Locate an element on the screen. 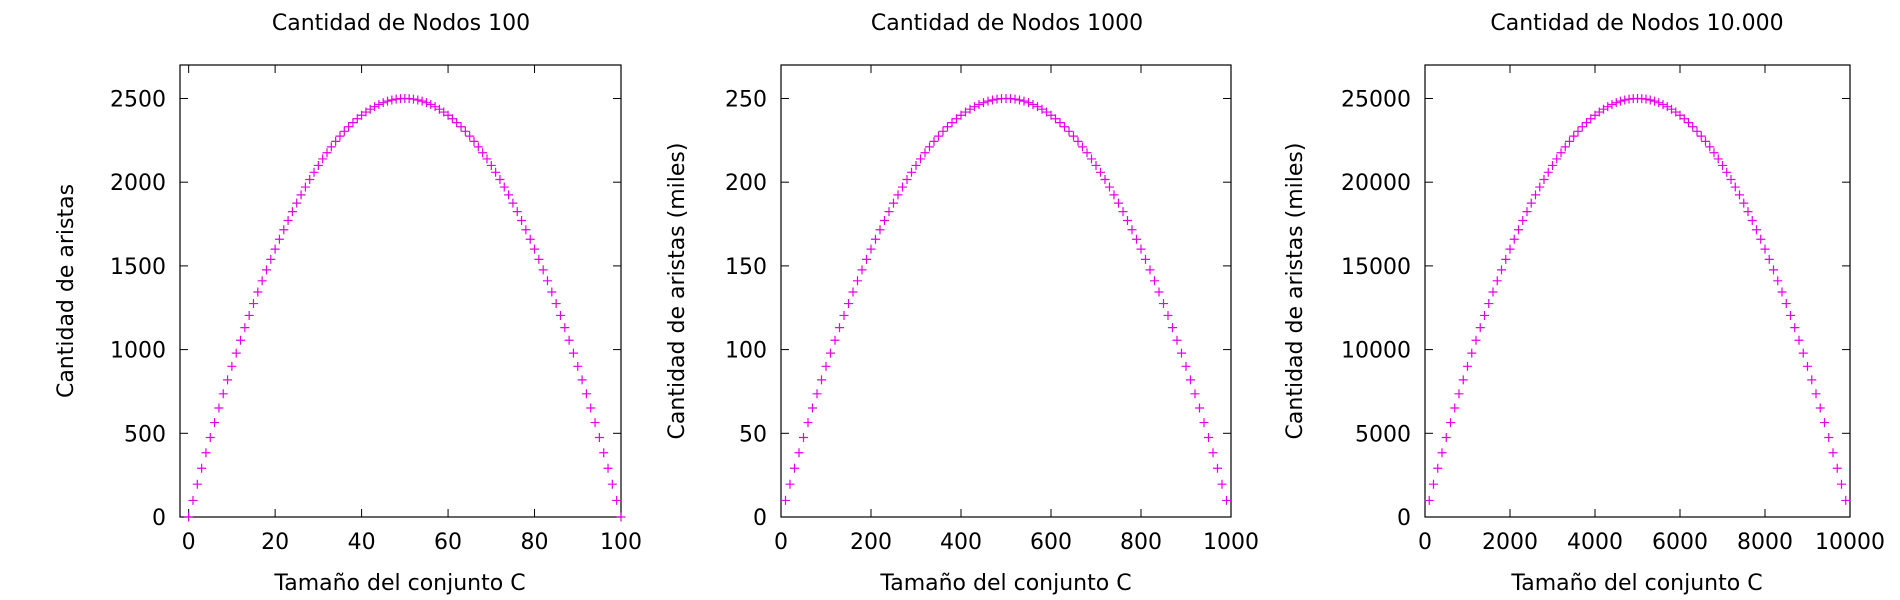 Image resolution: width=1900 pixels, height=600 pixels. chart-2-title: Cantidad de Nodos 1000 is located at coordinates (1007, 23).